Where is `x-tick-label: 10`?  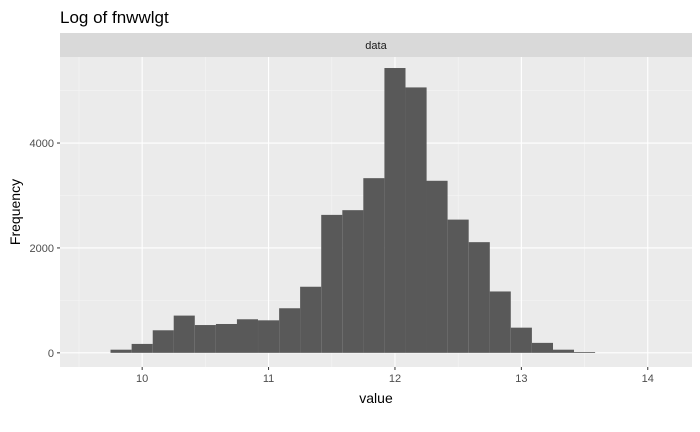 x-tick-label: 10 is located at coordinates (142, 379).